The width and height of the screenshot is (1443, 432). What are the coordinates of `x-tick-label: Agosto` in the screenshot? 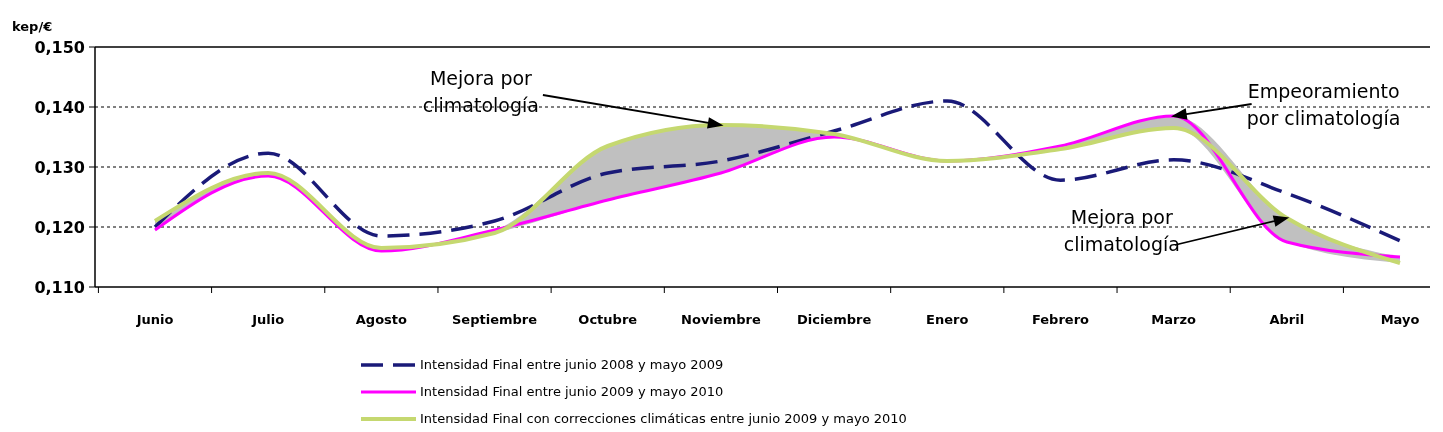 It's located at (381, 319).